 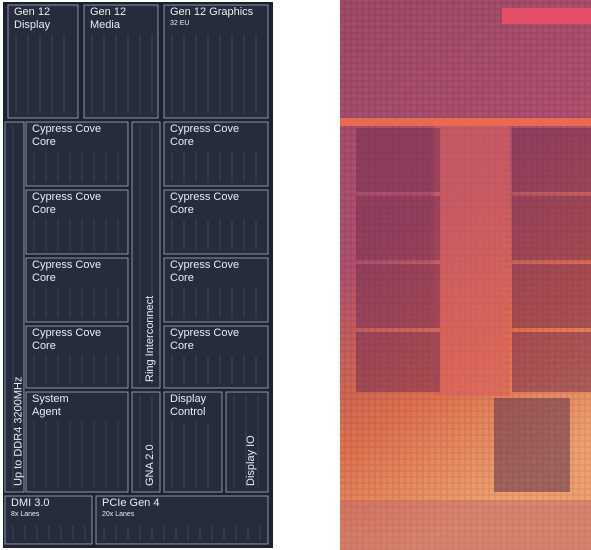 What do you see at coordinates (150, 339) in the screenshot?
I see `block-label: Ring Interconnect` at bounding box center [150, 339].